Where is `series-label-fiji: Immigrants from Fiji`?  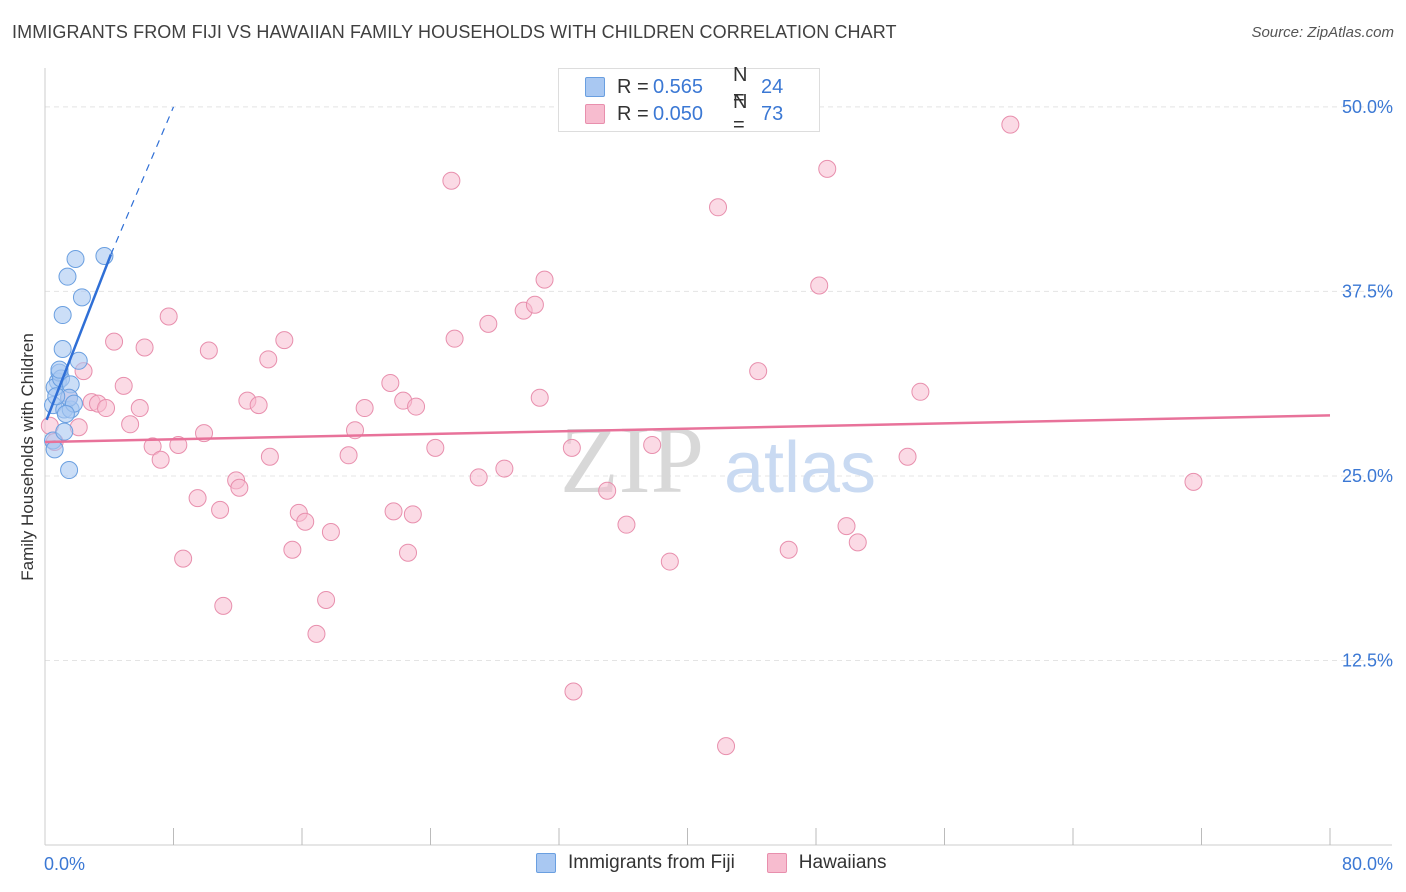 series-label-fiji: Immigrants from Fiji is located at coordinates (651, 862).